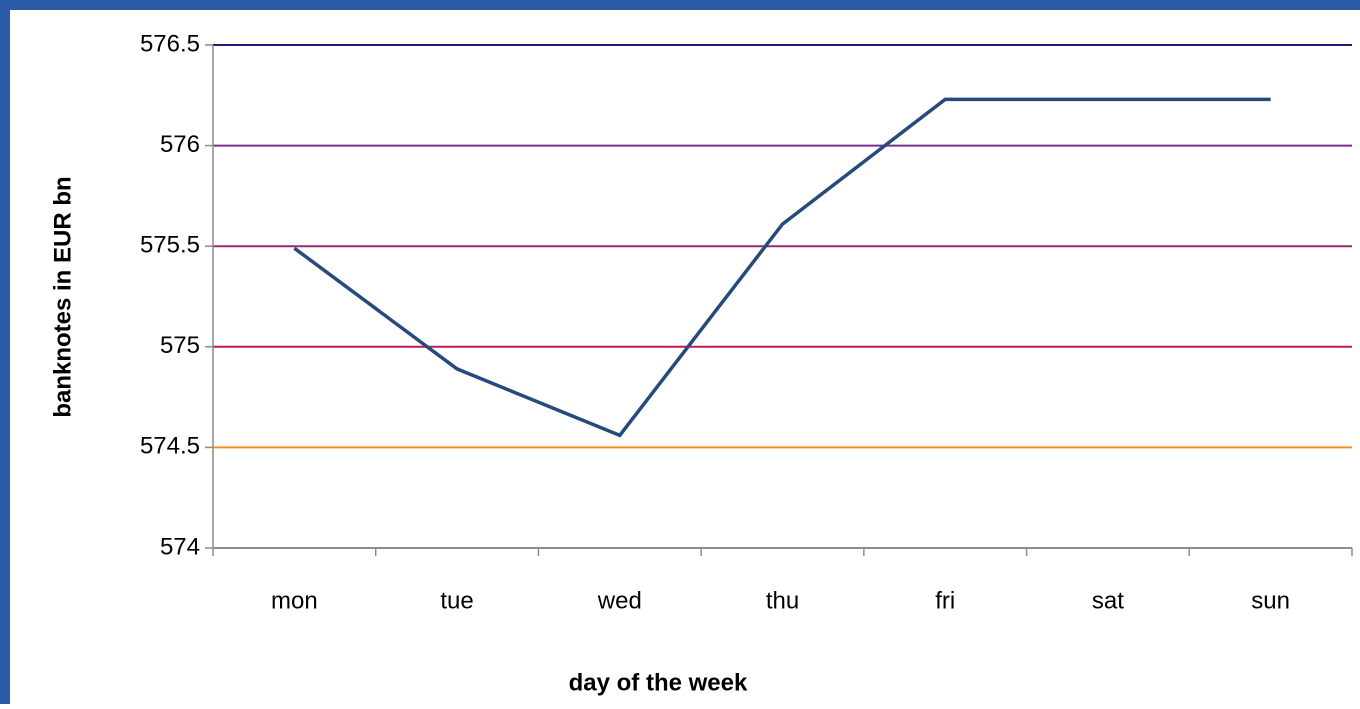 The width and height of the screenshot is (1360, 709). I want to click on y-tick-label: 576.5, so click(170, 43).